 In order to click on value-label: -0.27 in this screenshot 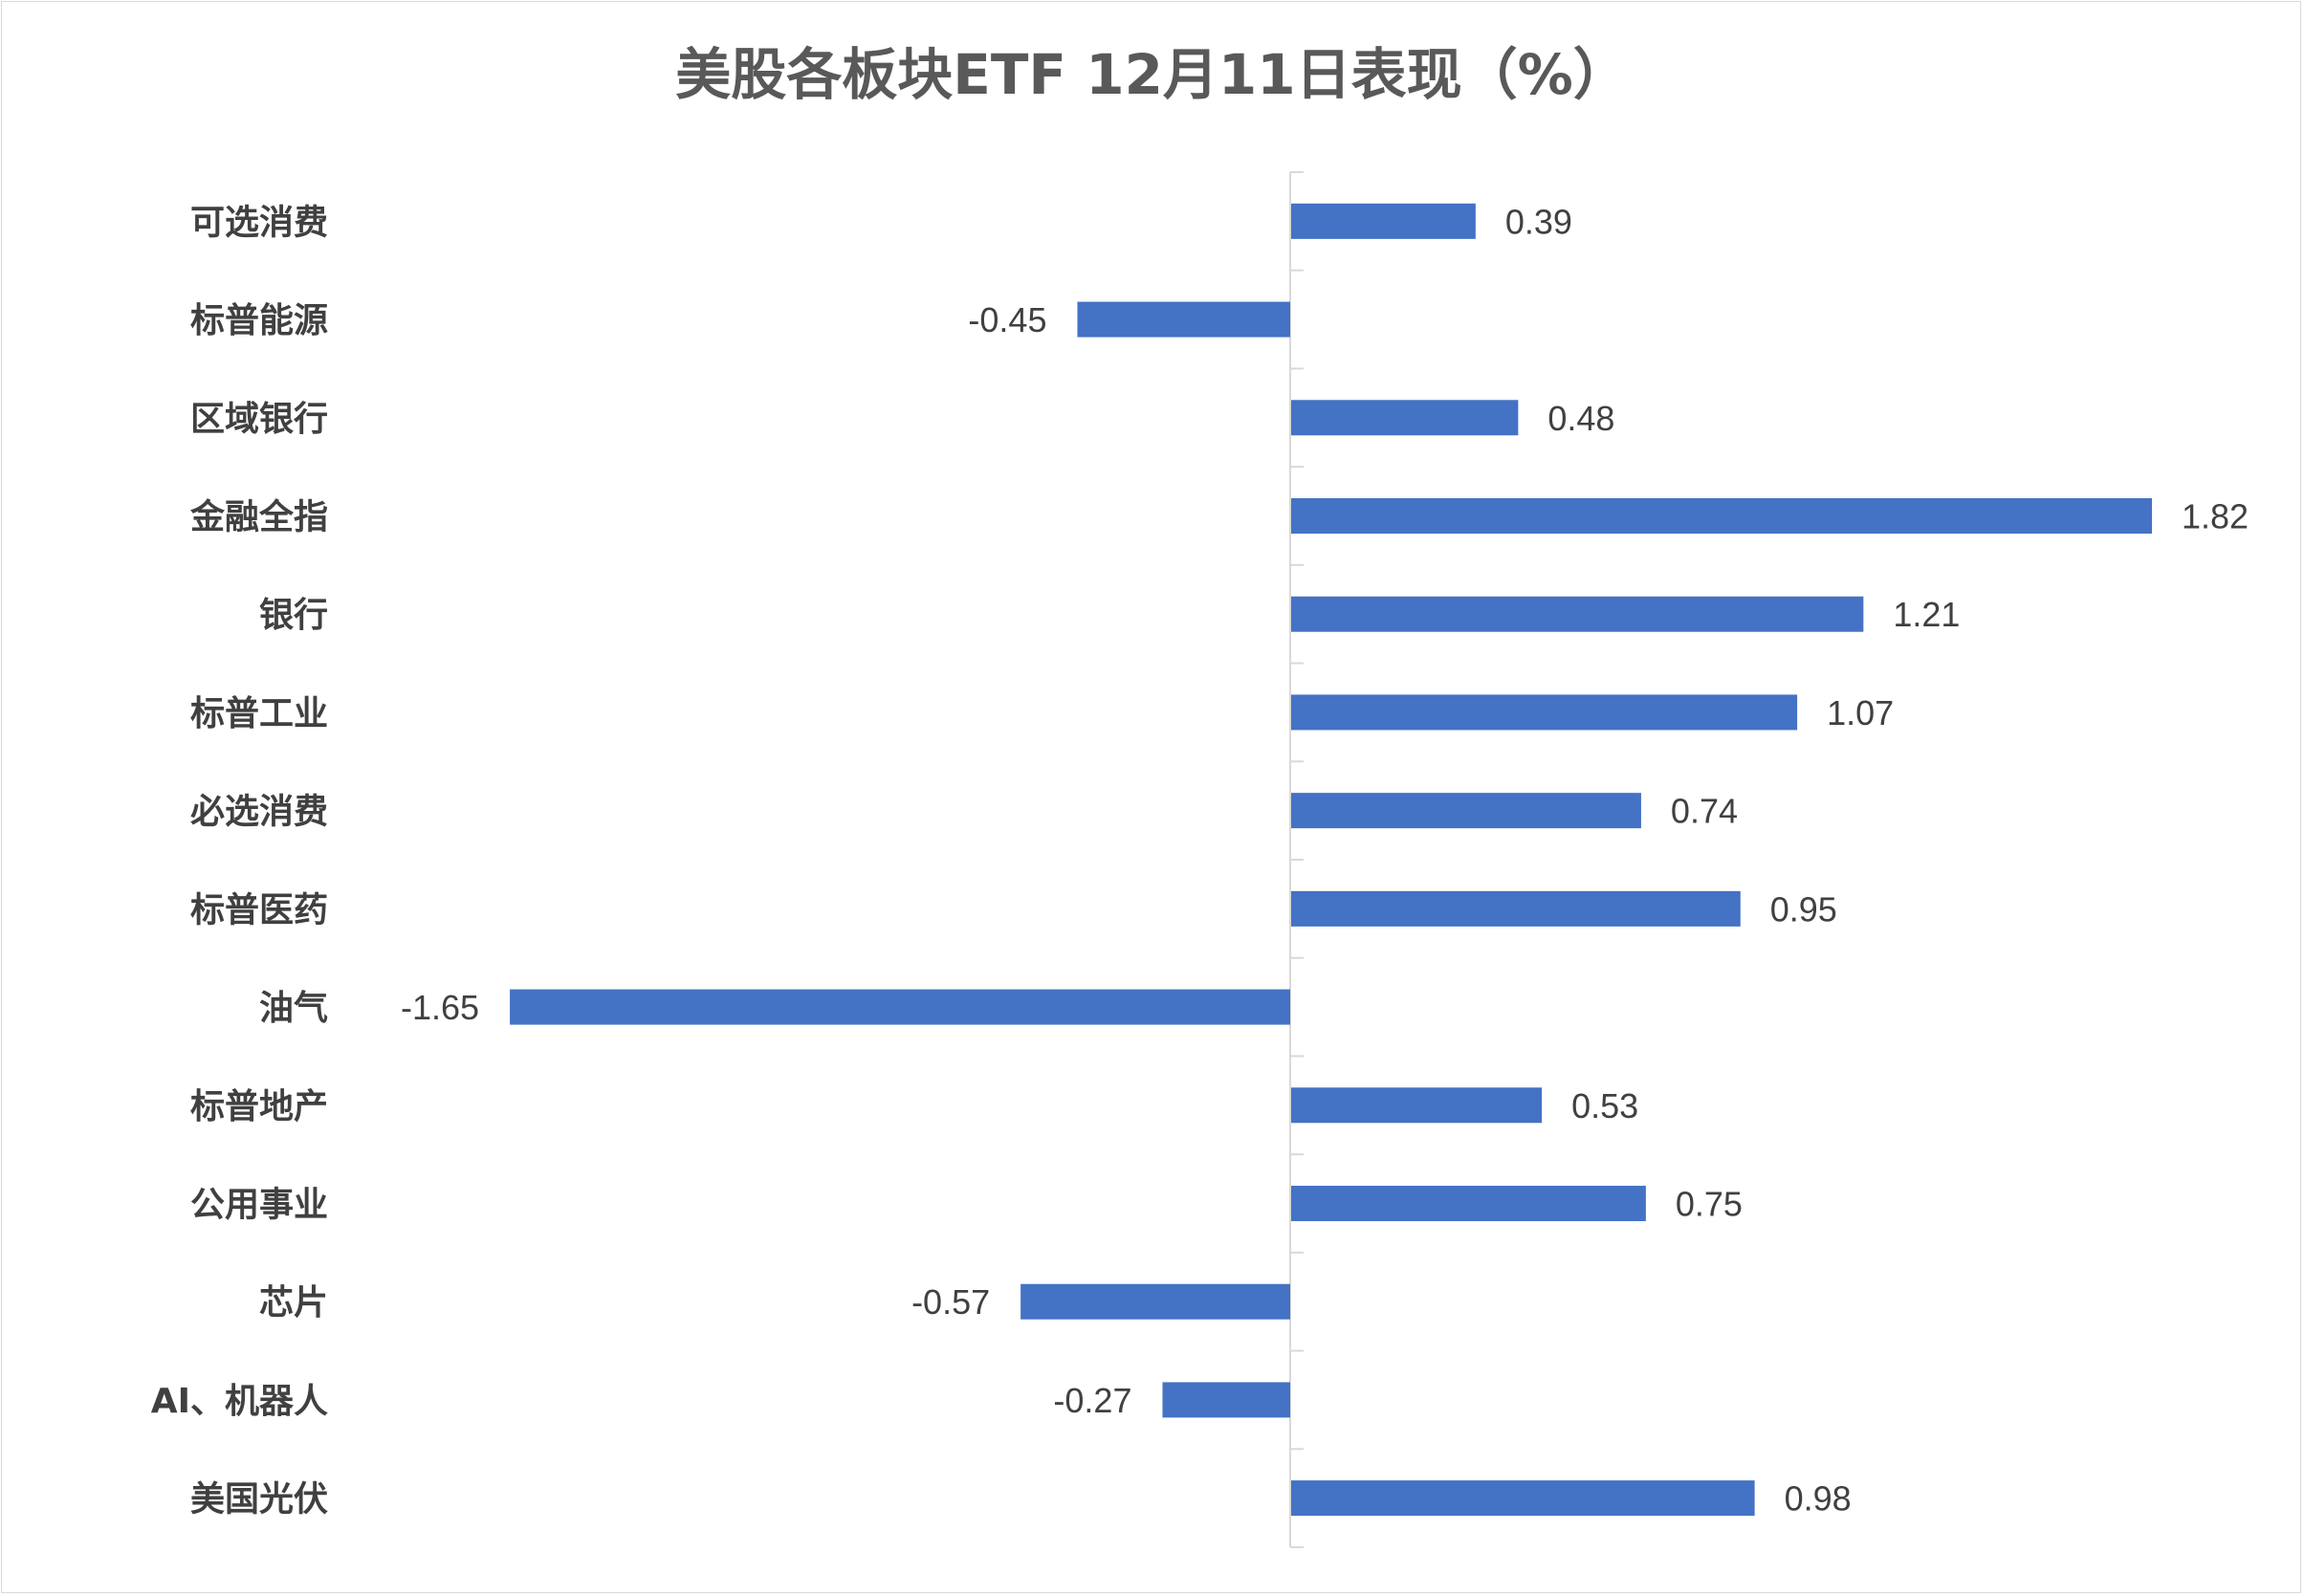, I will do `click(1092, 1400)`.